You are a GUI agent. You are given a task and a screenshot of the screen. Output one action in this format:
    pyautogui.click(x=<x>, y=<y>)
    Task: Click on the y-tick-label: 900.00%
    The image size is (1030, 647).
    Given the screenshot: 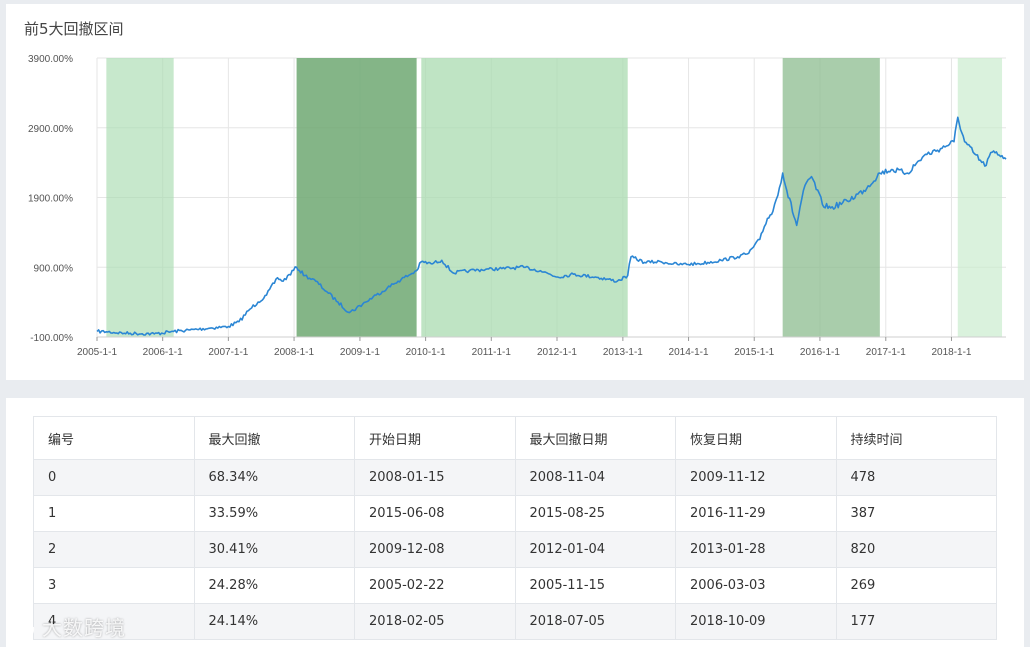 What is the action you would take?
    pyautogui.click(x=54, y=268)
    